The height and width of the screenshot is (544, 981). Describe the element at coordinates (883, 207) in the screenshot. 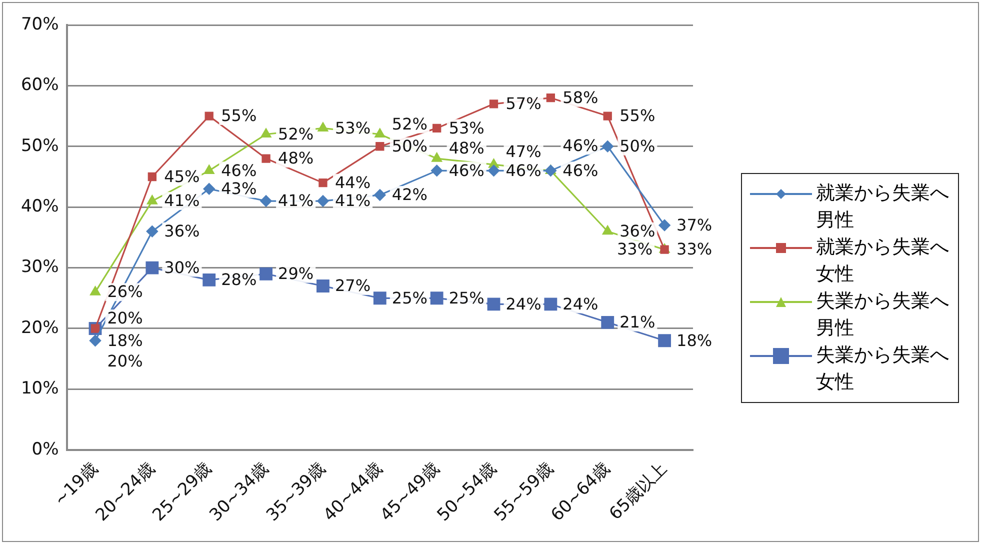

I see `legend-label: 就業から失業へ男性` at that location.